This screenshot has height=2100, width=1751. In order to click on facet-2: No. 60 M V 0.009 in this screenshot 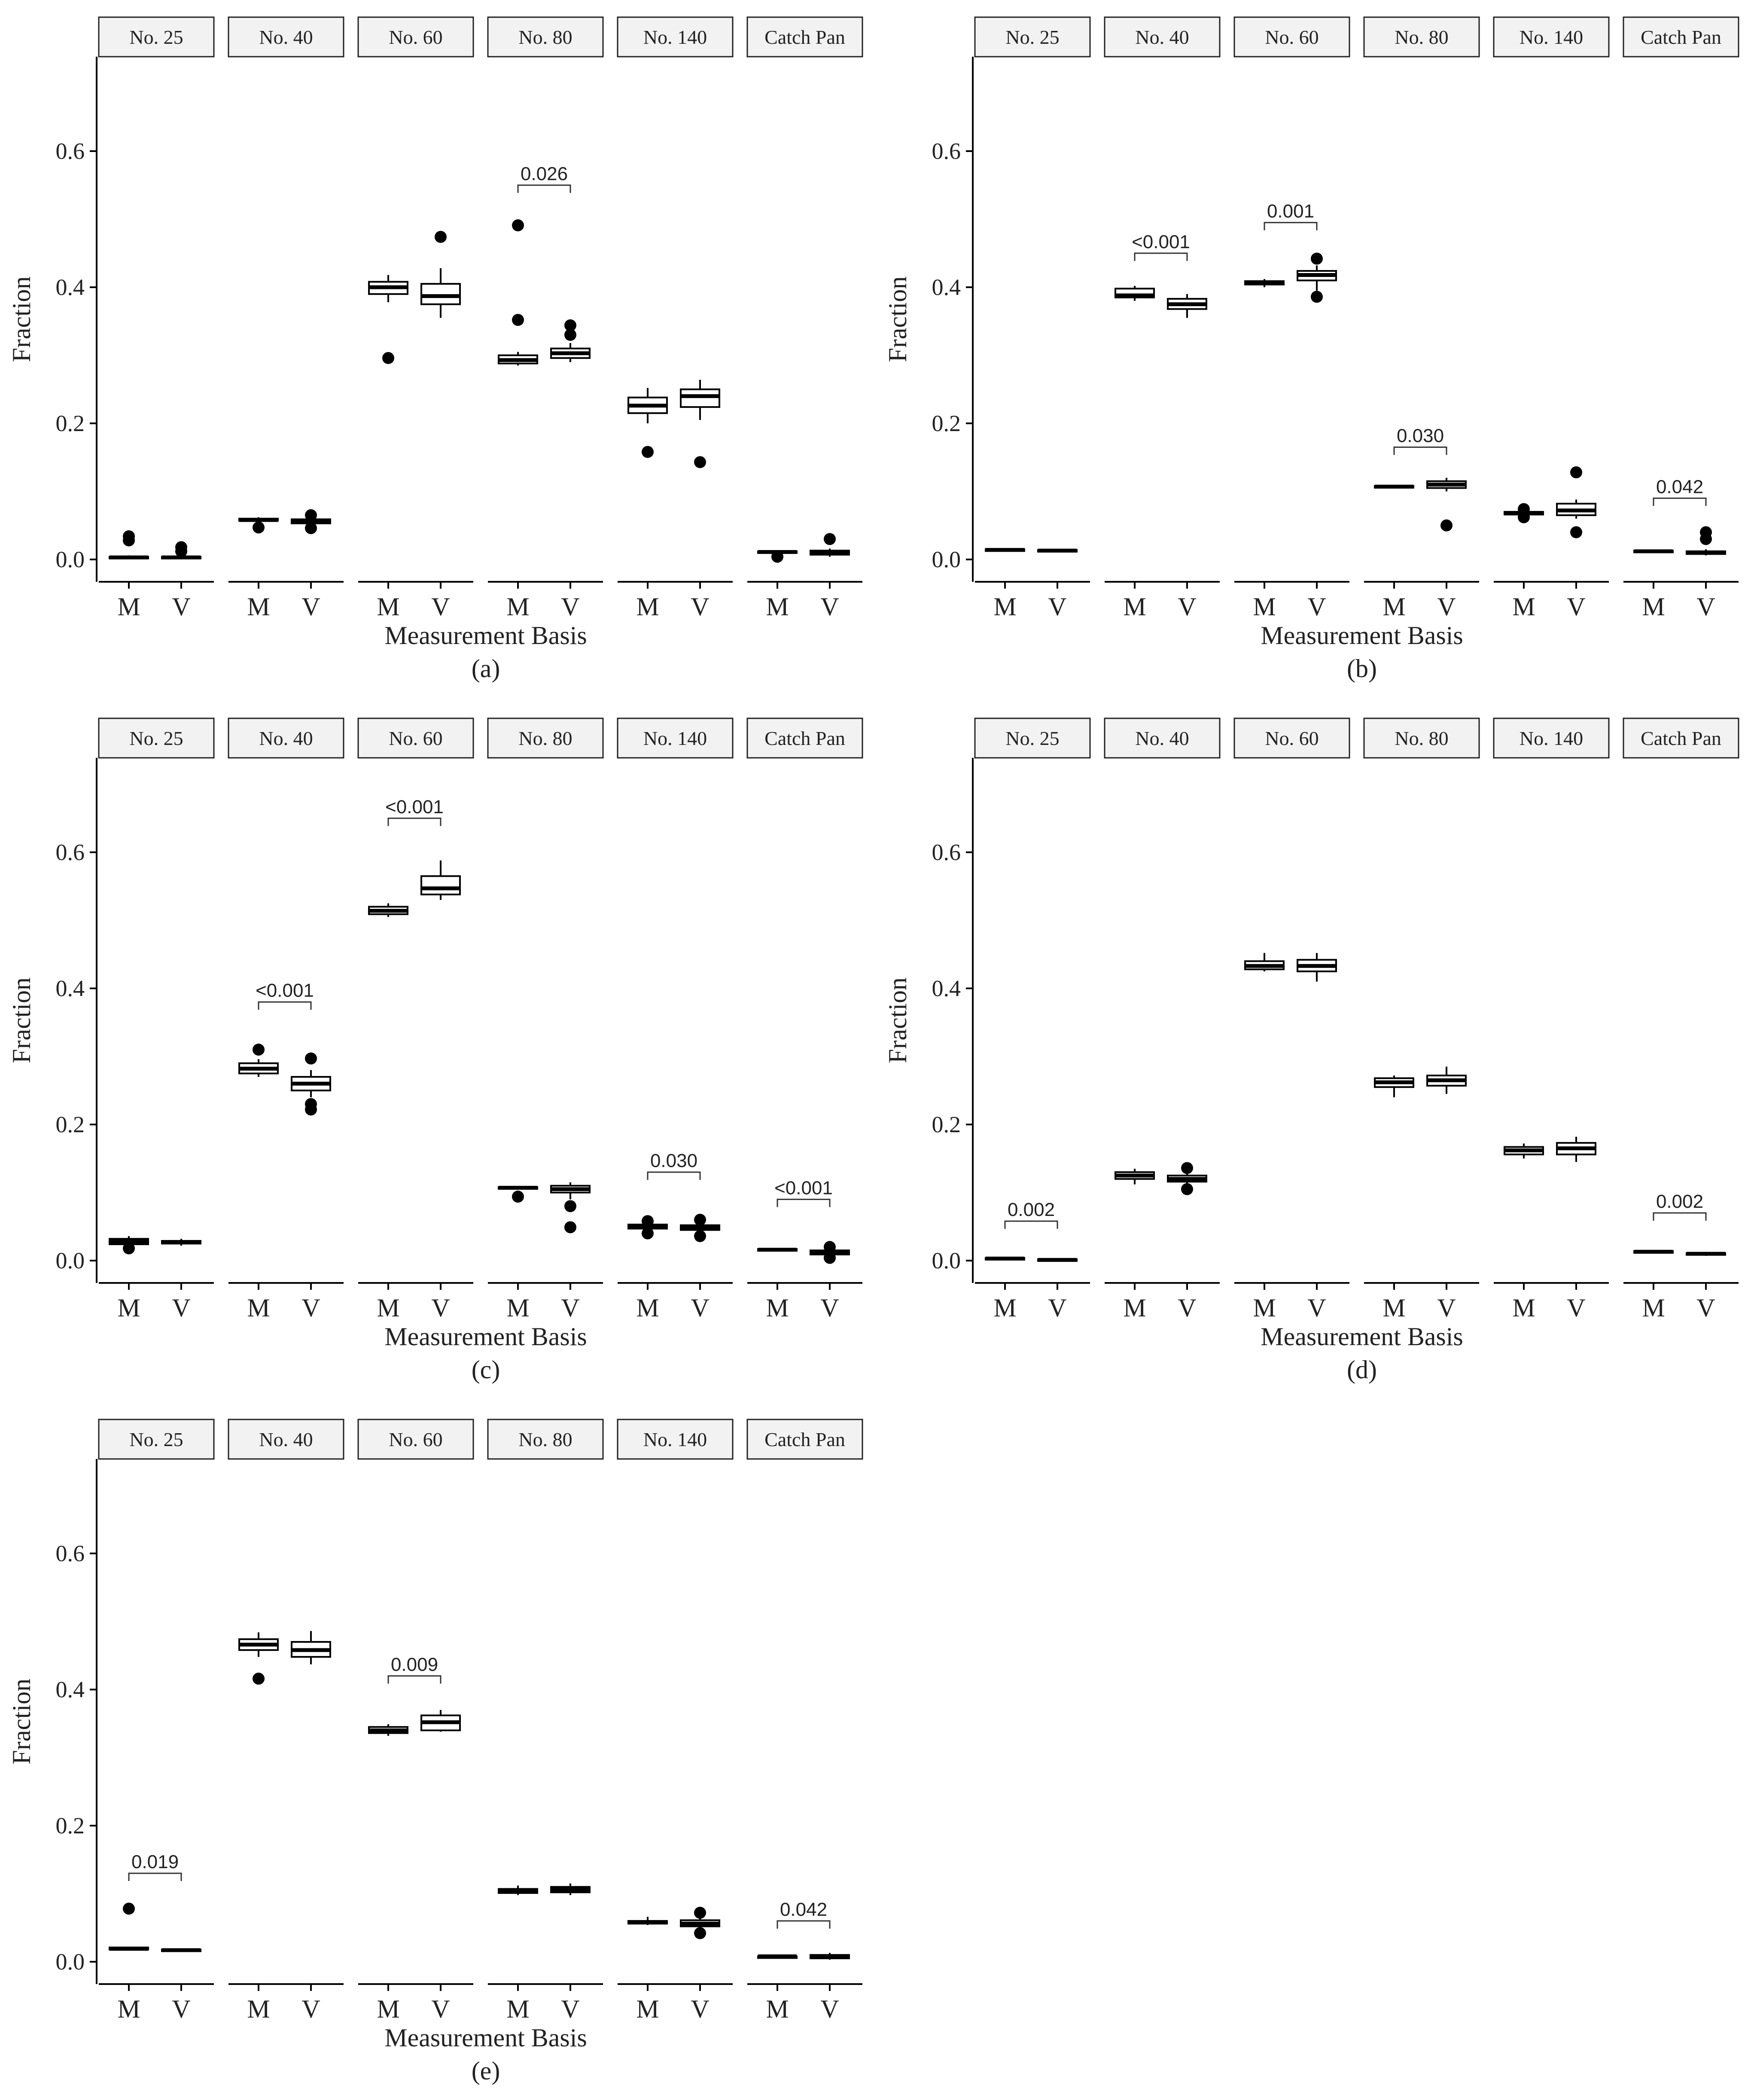, I will do `click(415, 1721)`.